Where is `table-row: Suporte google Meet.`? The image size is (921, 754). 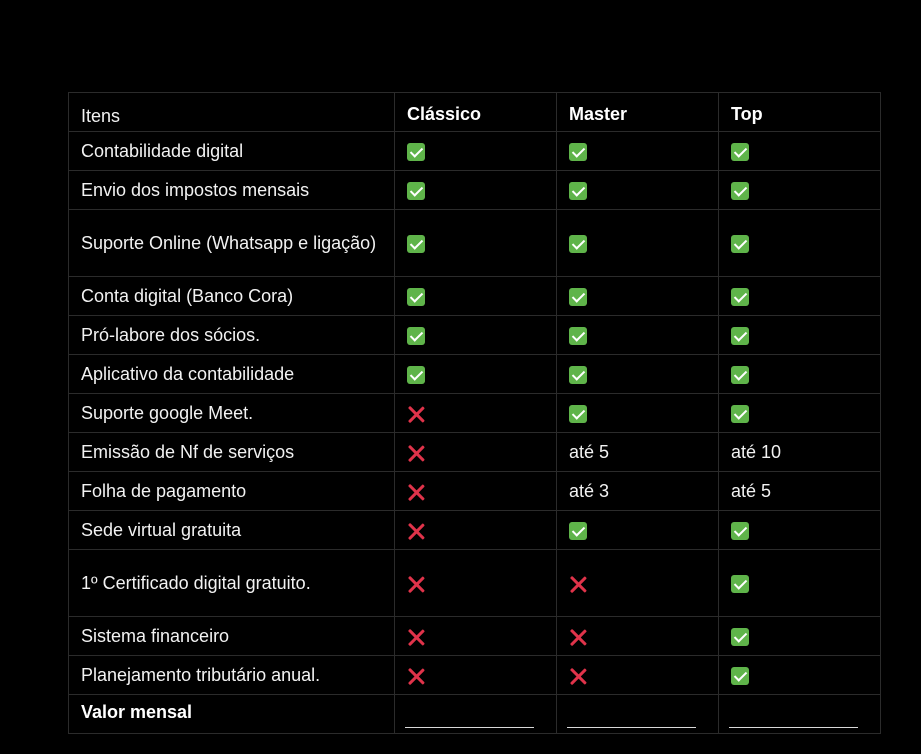
table-row: Suporte google Meet. is located at coordinates (474, 413).